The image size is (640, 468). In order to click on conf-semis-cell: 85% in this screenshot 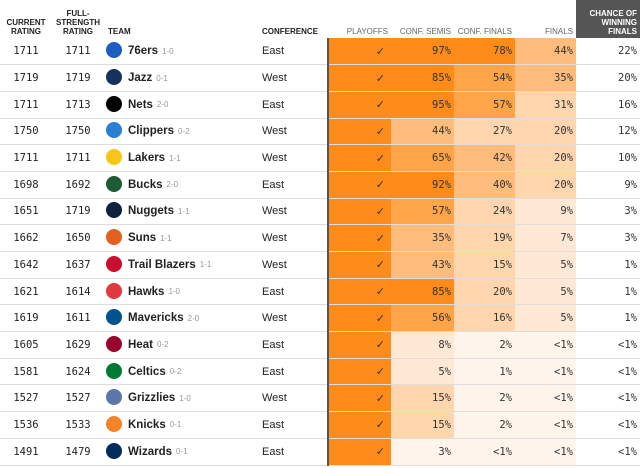, I will do `click(422, 78)`.